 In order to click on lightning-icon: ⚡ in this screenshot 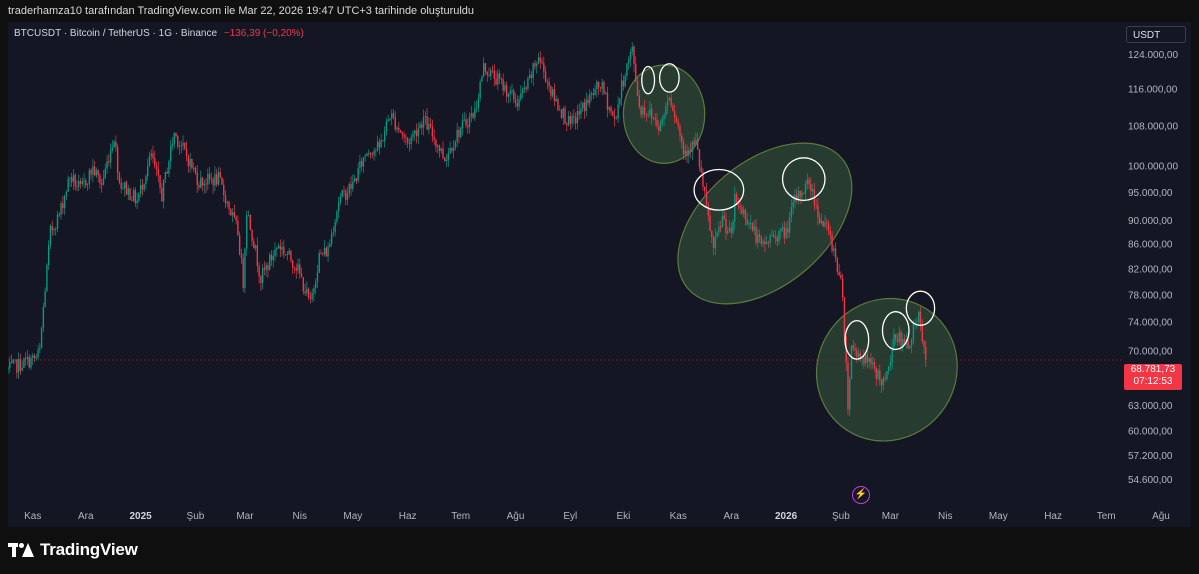, I will do `click(861, 495)`.